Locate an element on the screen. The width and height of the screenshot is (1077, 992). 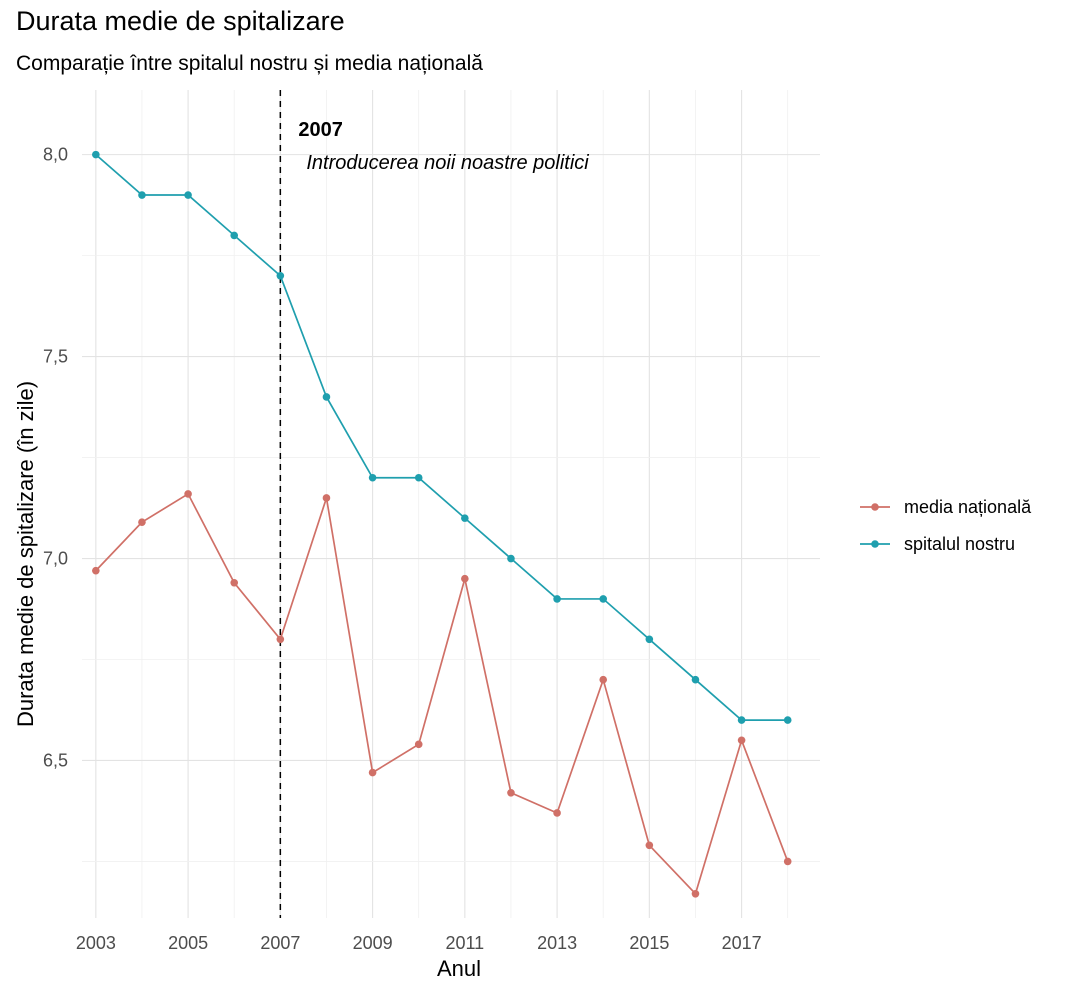
x-axis-title: Anul is located at coordinates (459, 968).